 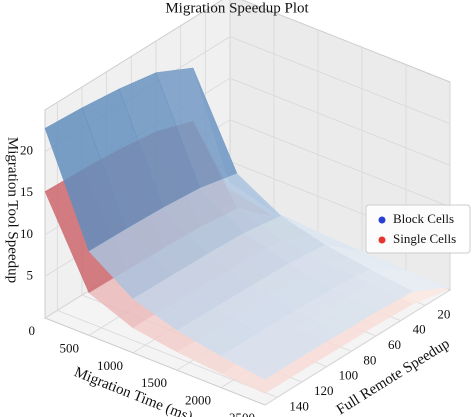 I want to click on legend-label: Block Cells, so click(x=423, y=218).